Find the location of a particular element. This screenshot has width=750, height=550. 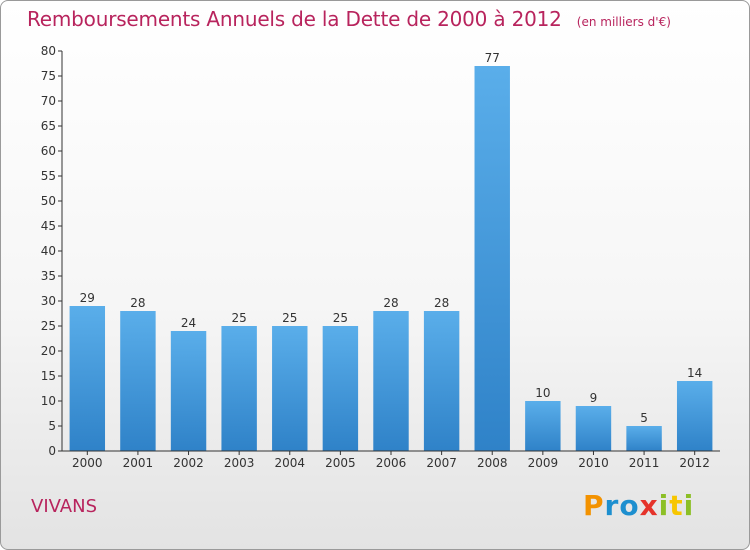

y-axis: 0 5 10 15 20 25 30 35 40 45 50 55 60 65 70 75 80 is located at coordinates (52, 251).